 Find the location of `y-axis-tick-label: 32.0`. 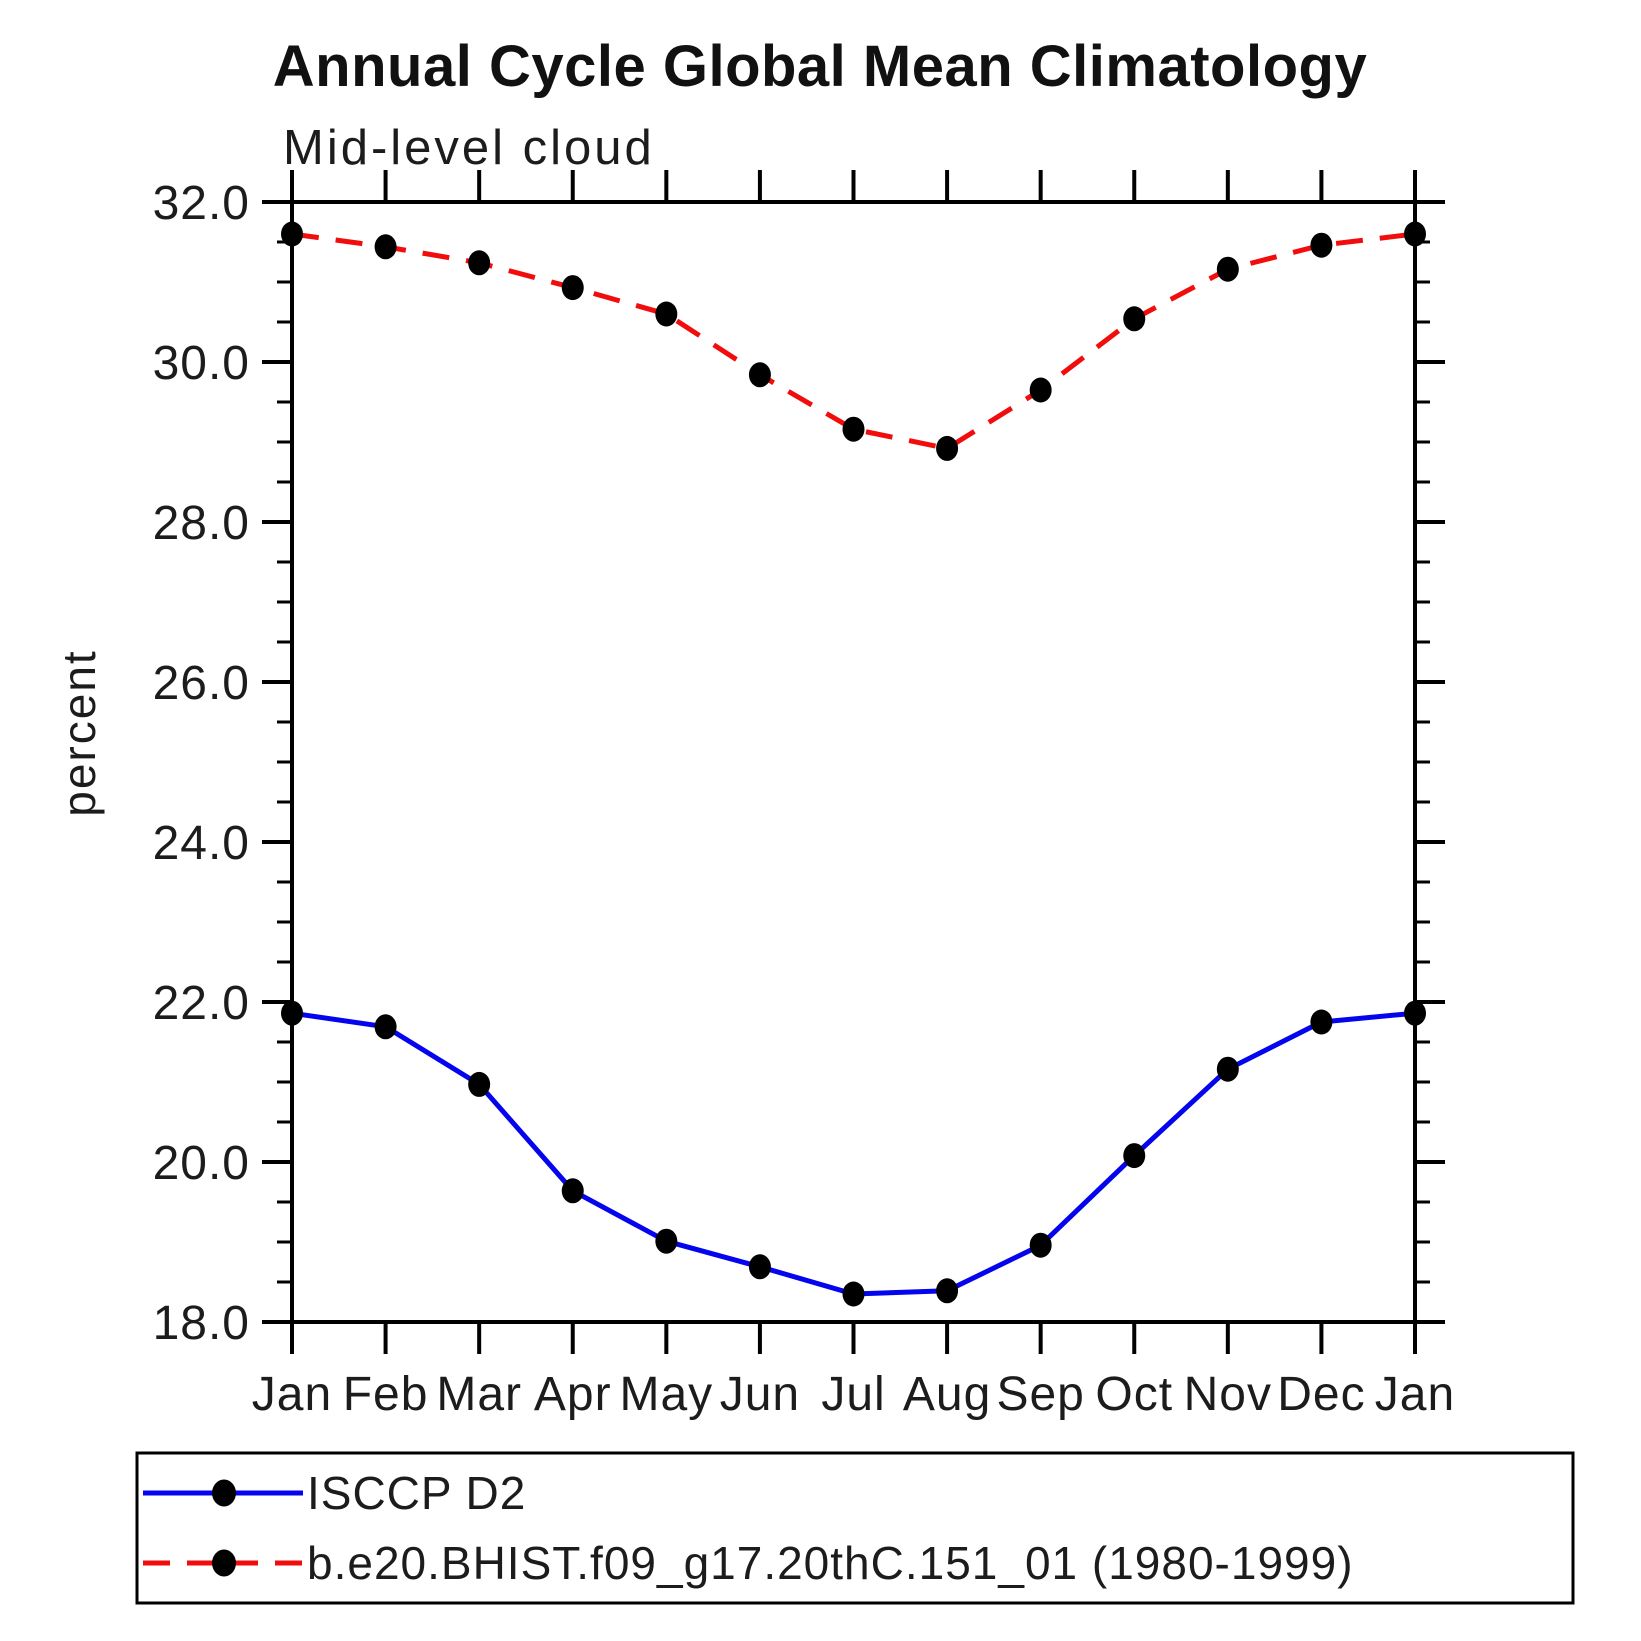

y-axis-tick-label: 32.0 is located at coordinates (201, 203).